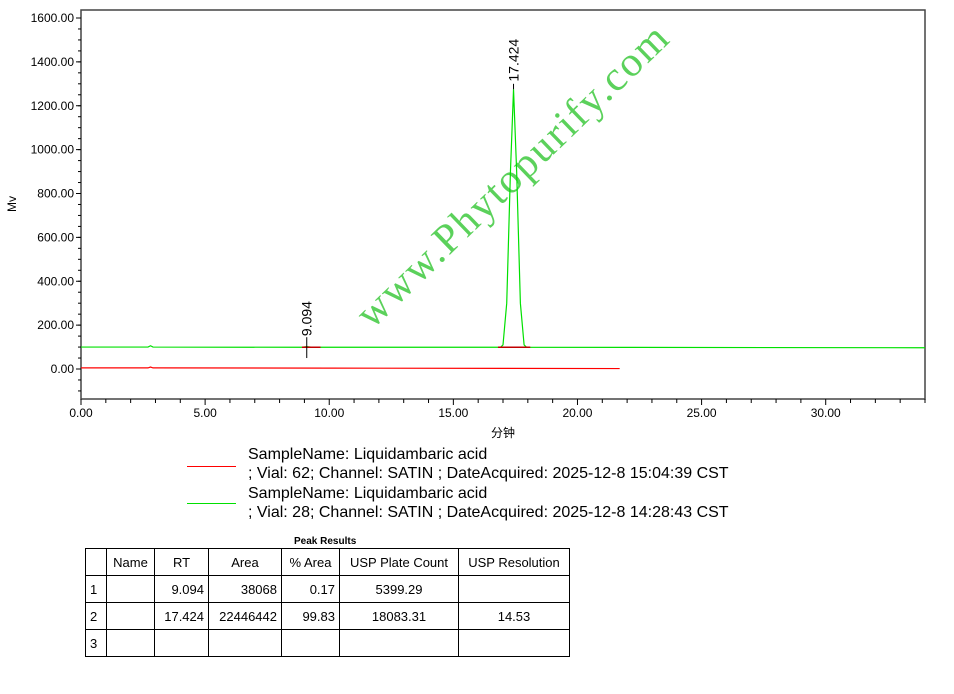 Image resolution: width=954 pixels, height=694 pixels. Describe the element at coordinates (307, 318) in the screenshot. I see `peak-label: 9.094` at that location.